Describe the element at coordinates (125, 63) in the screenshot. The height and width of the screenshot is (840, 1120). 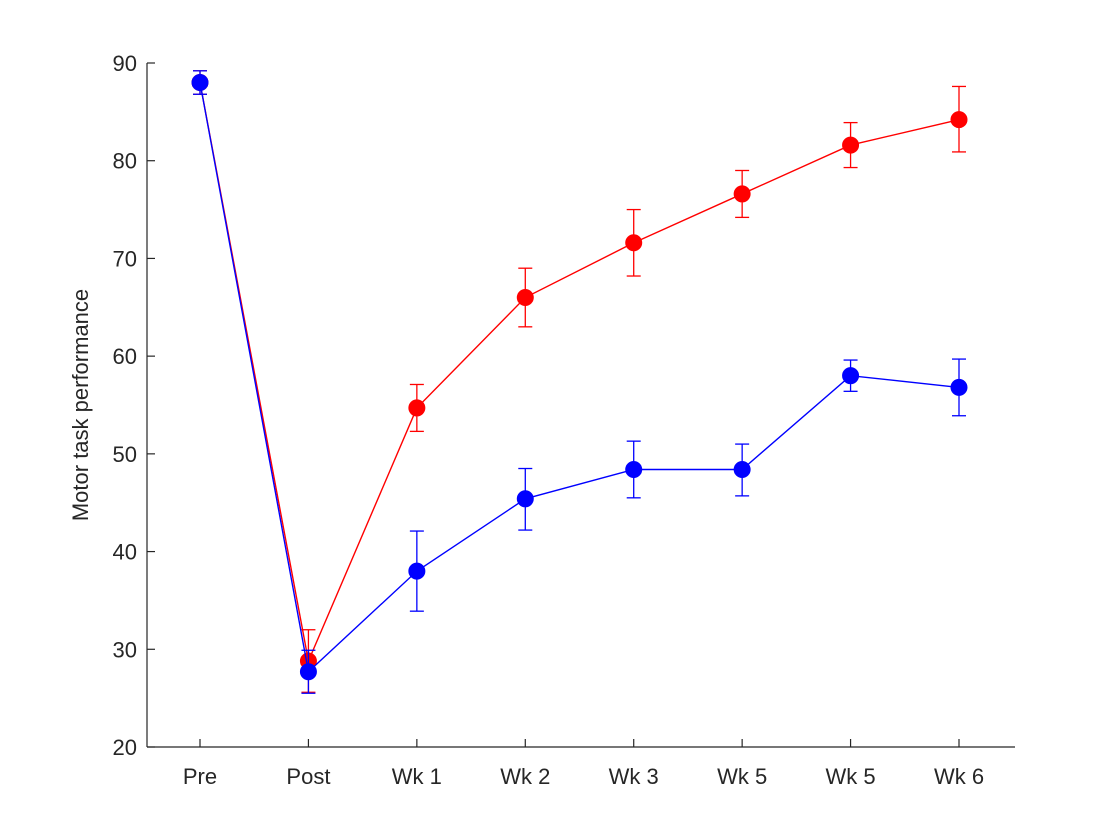
I see `y-tick-label: 90` at that location.